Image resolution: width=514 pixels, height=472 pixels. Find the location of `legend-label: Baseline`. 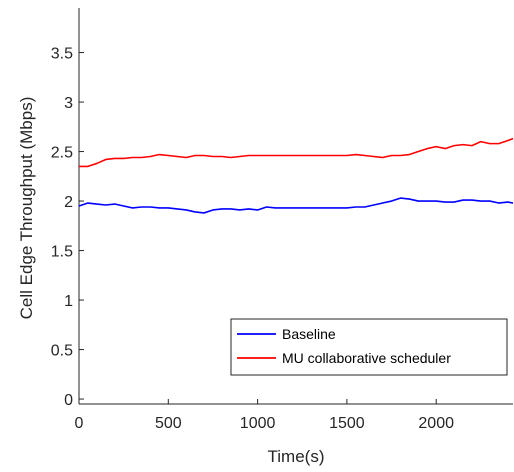

legend-label: Baseline is located at coordinates (309, 334).